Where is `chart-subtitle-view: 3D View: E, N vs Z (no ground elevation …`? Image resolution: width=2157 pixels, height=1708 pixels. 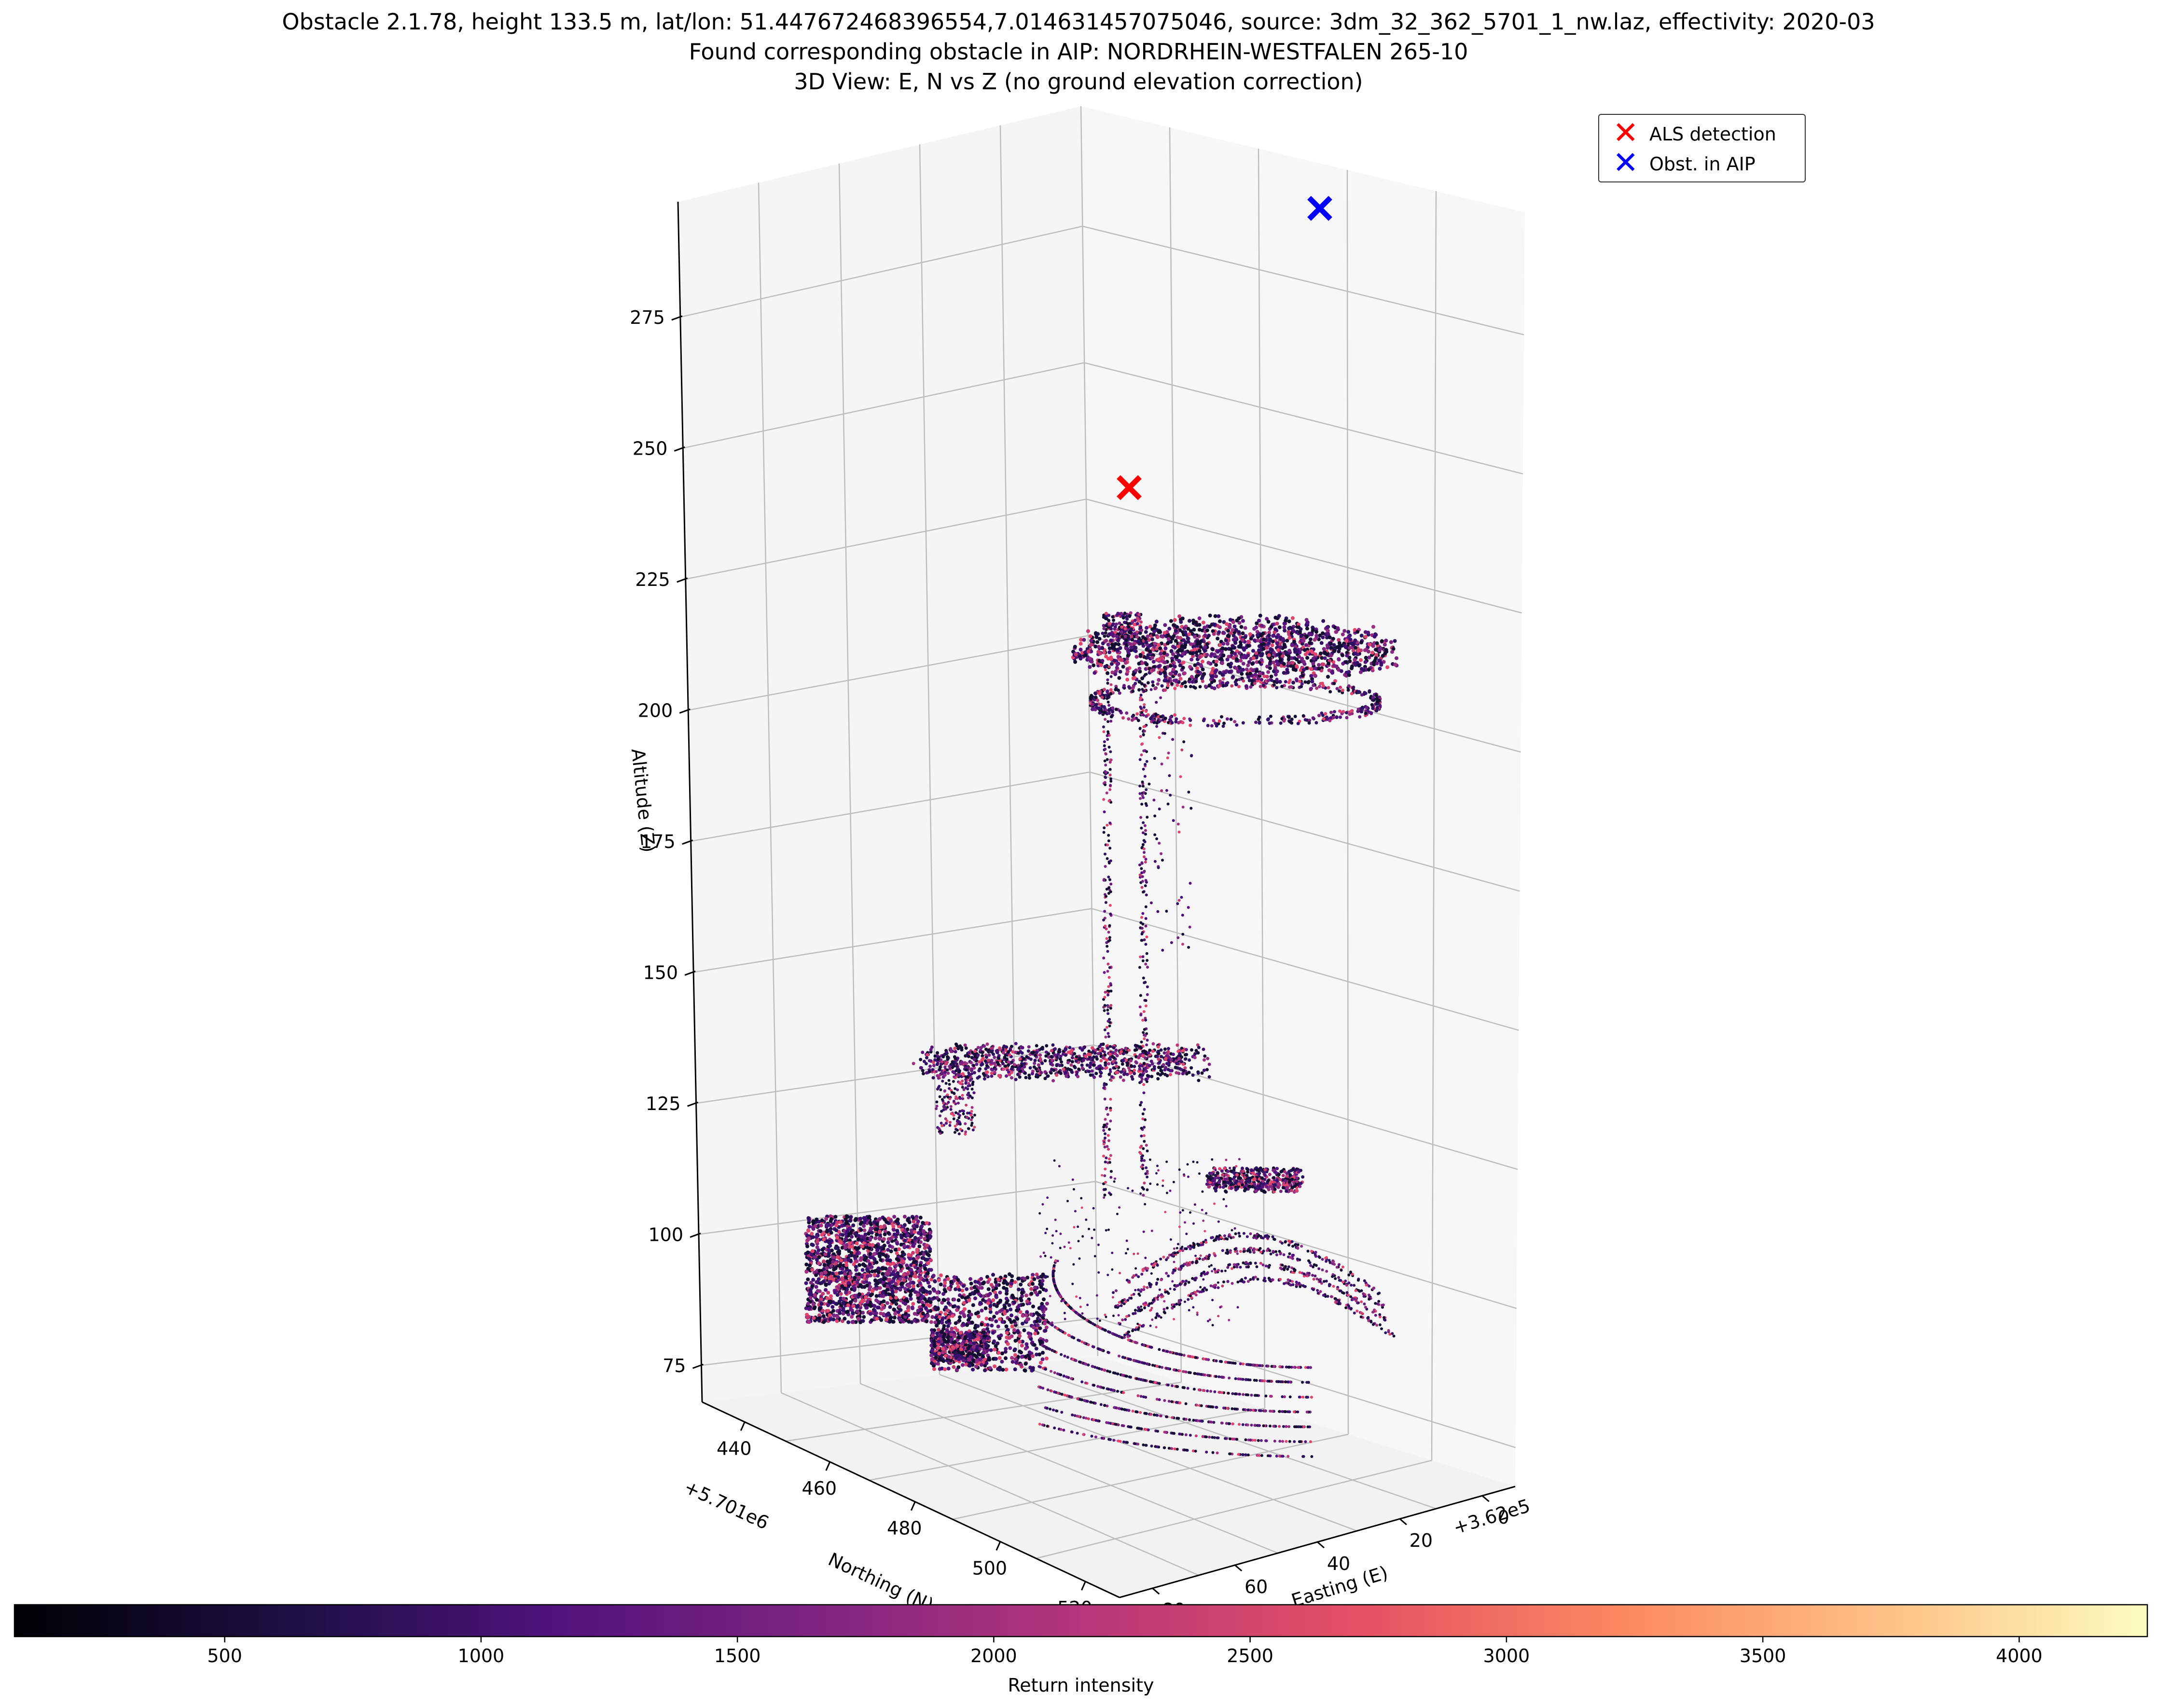
chart-subtitle-view: 3D View: E, N vs Z (no ground elevation … is located at coordinates (1078, 82).